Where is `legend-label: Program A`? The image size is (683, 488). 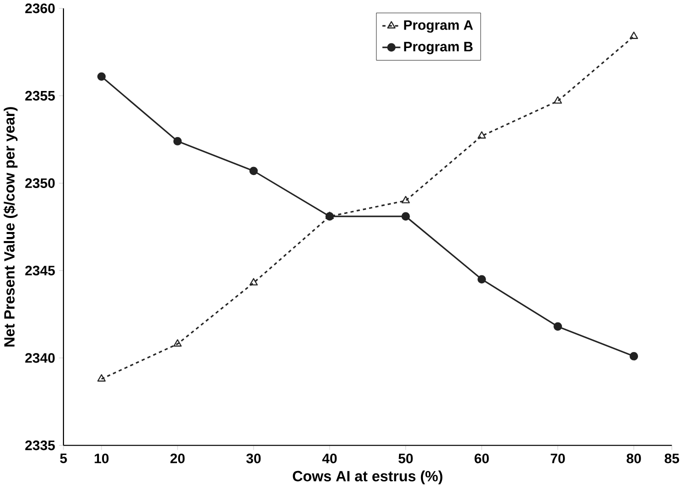
legend-label: Program A is located at coordinates (438, 26).